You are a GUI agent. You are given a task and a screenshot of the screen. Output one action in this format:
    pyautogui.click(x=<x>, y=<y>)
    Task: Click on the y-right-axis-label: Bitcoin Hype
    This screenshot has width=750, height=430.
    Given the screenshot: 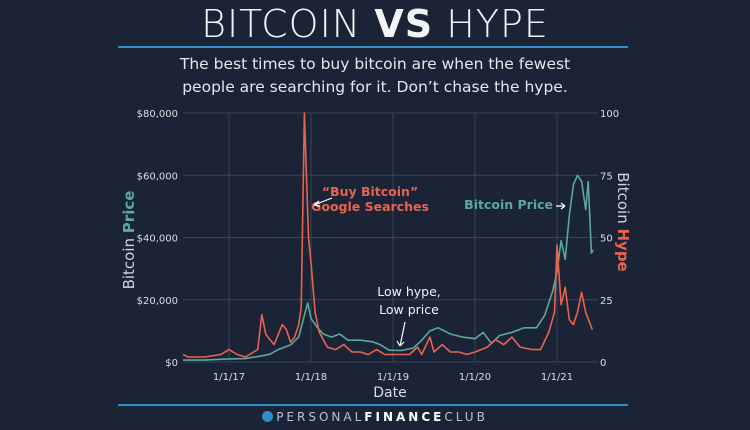 What is the action you would take?
    pyautogui.click(x=623, y=221)
    